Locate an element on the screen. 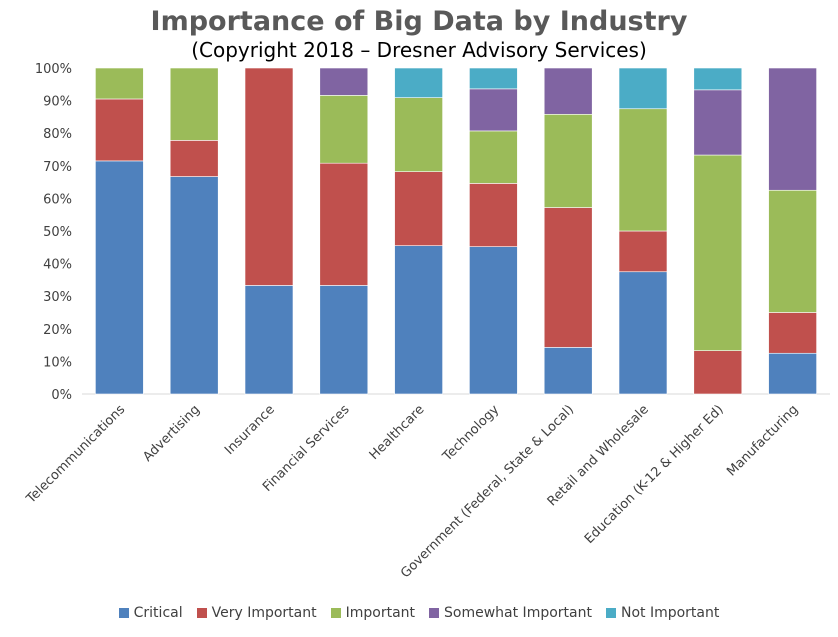  y-tick-label: 60% is located at coordinates (57, 199).